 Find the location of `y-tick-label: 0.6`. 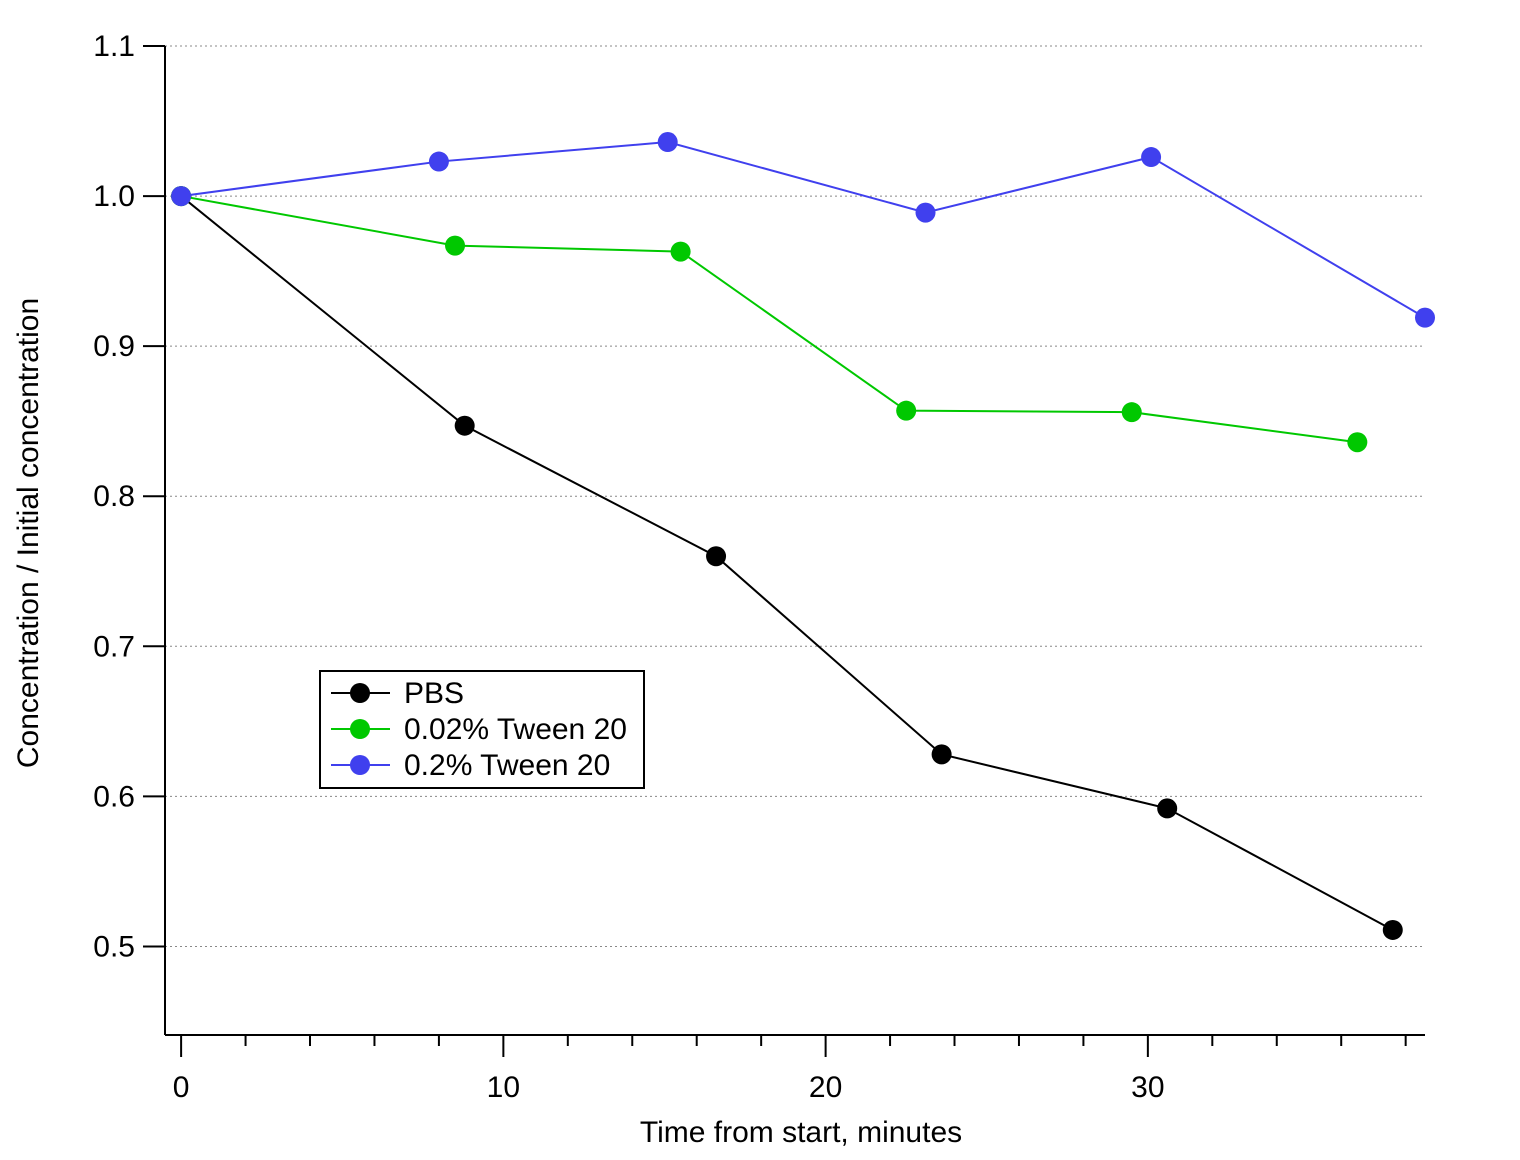

y-tick-label: 0.6 is located at coordinates (114, 796).